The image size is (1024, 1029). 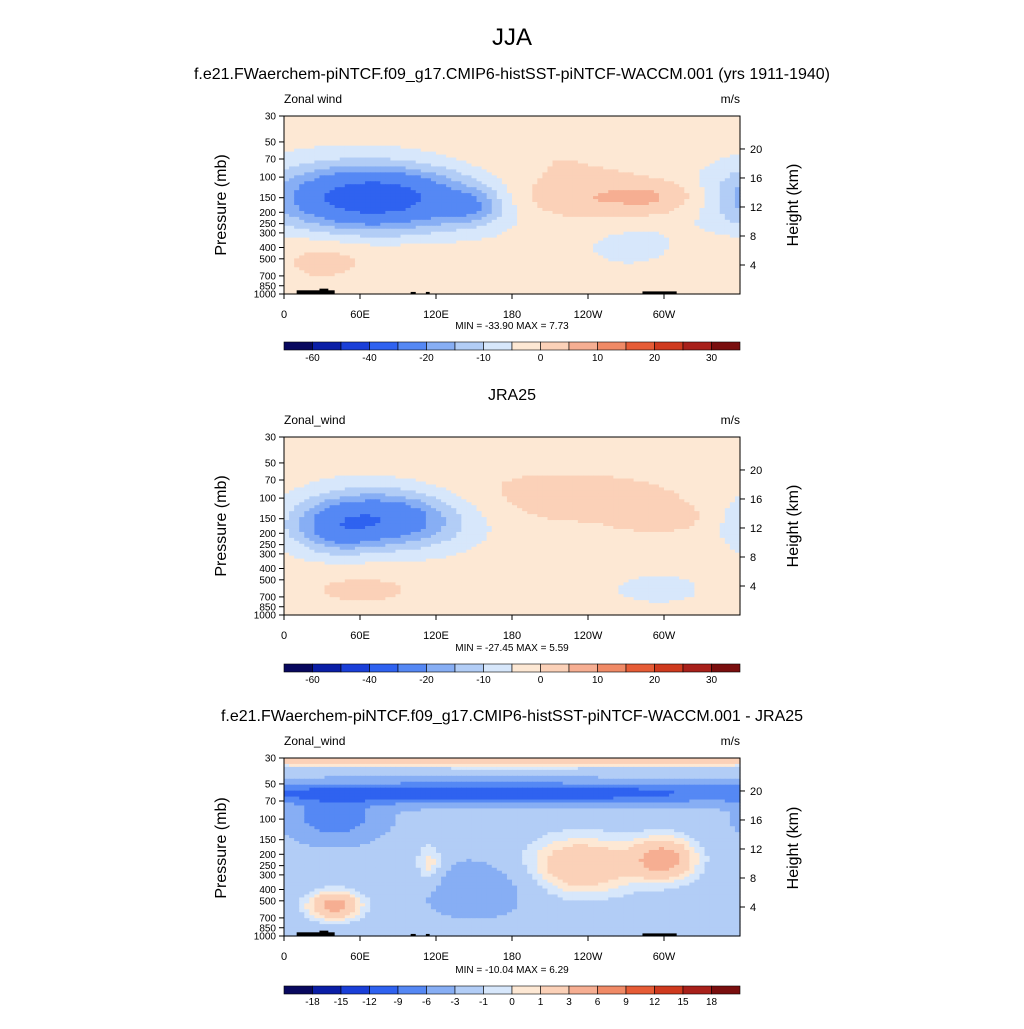 I want to click on panel-2-units: m/s, so click(x=730, y=420).